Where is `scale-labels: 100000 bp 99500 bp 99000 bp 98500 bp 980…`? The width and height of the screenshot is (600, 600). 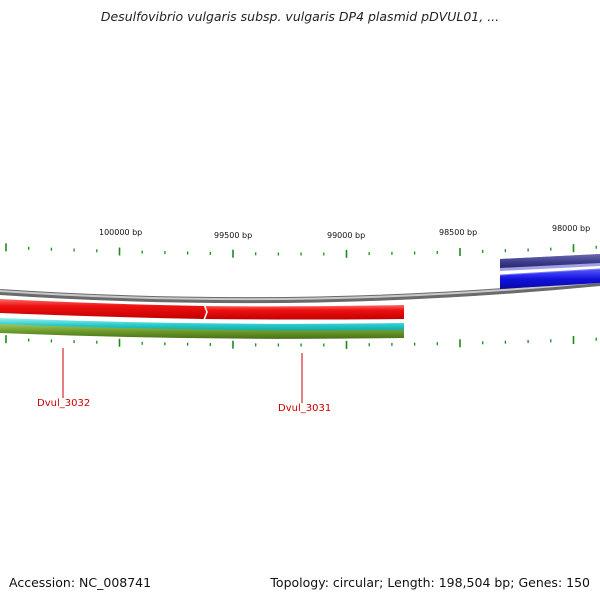 scale-labels: 100000 bp 99500 bp 99000 bp 98500 bp 980… is located at coordinates (344, 232).